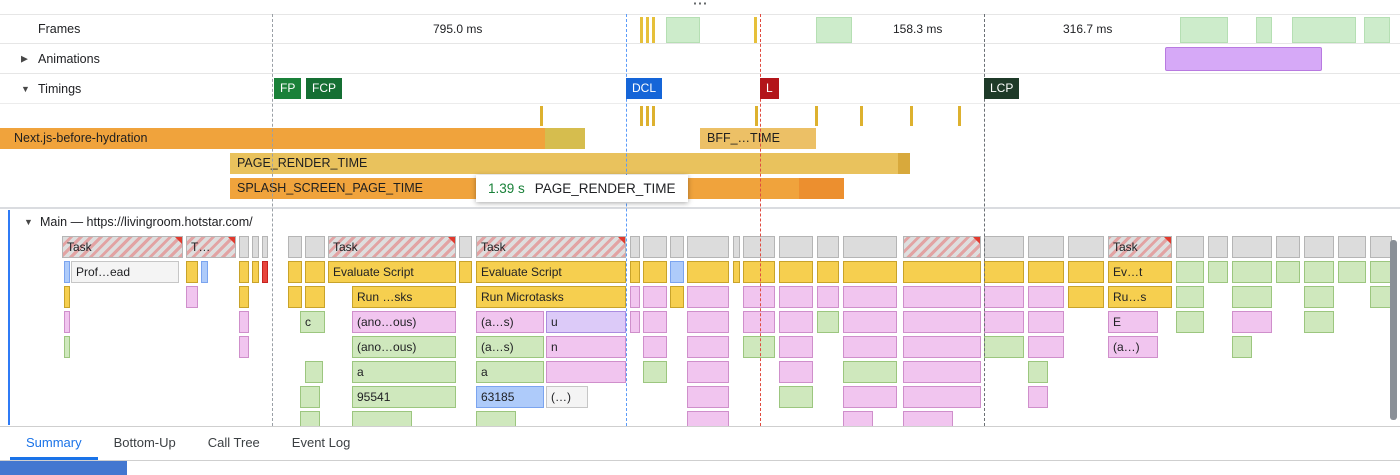  I want to click on tab-bottom-up: Bottom-Up, so click(144, 442).